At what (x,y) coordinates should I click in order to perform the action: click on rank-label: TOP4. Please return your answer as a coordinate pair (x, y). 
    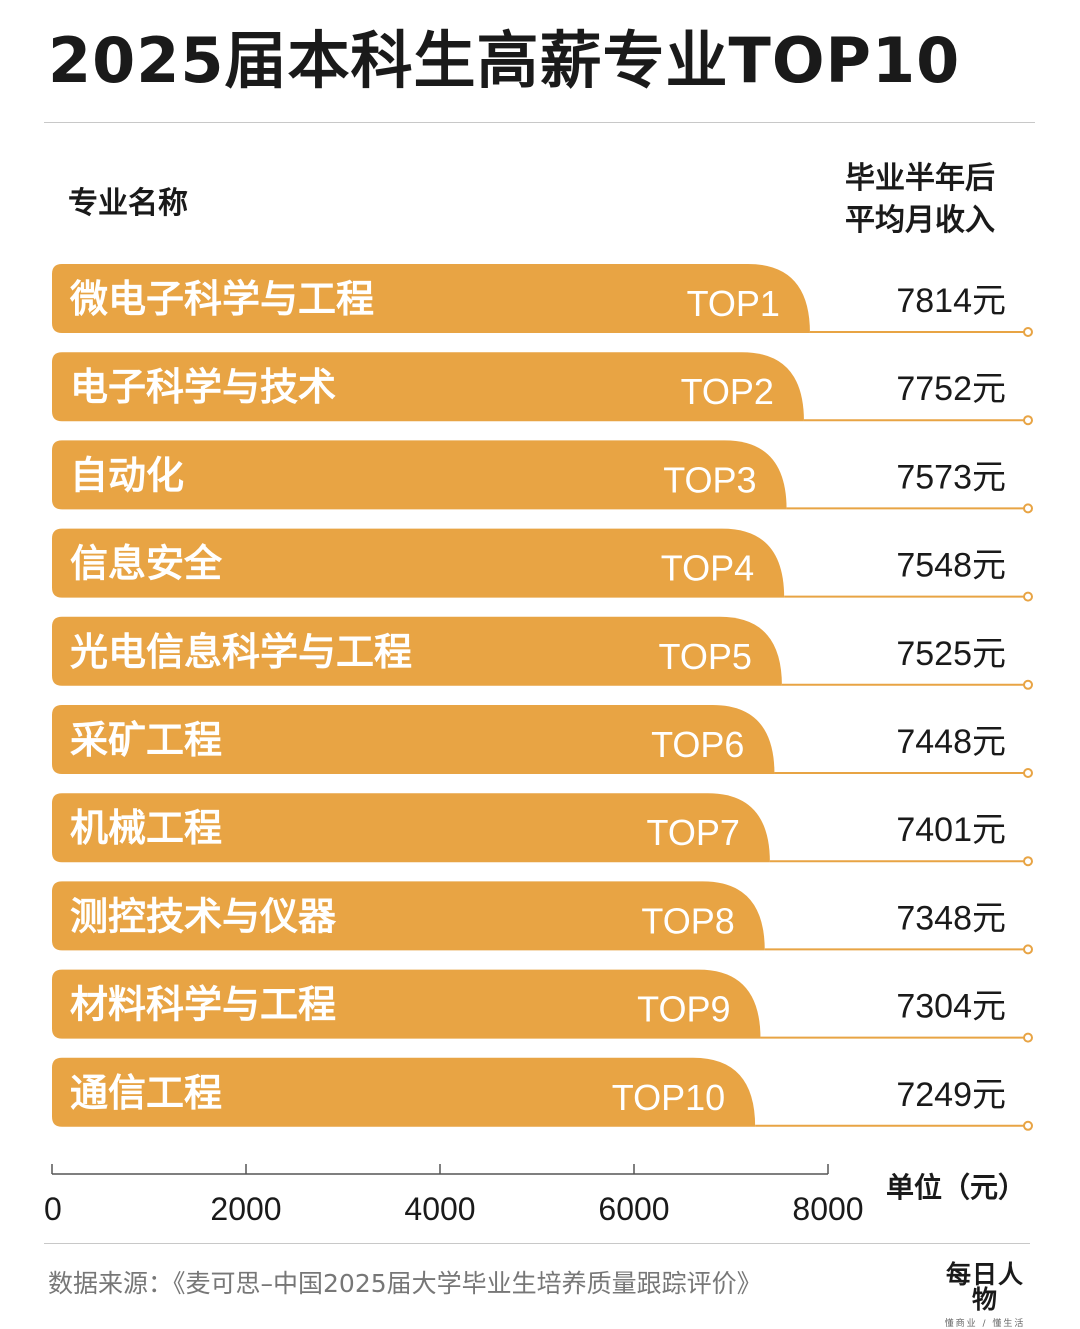
    Looking at the image, I should click on (707, 568).